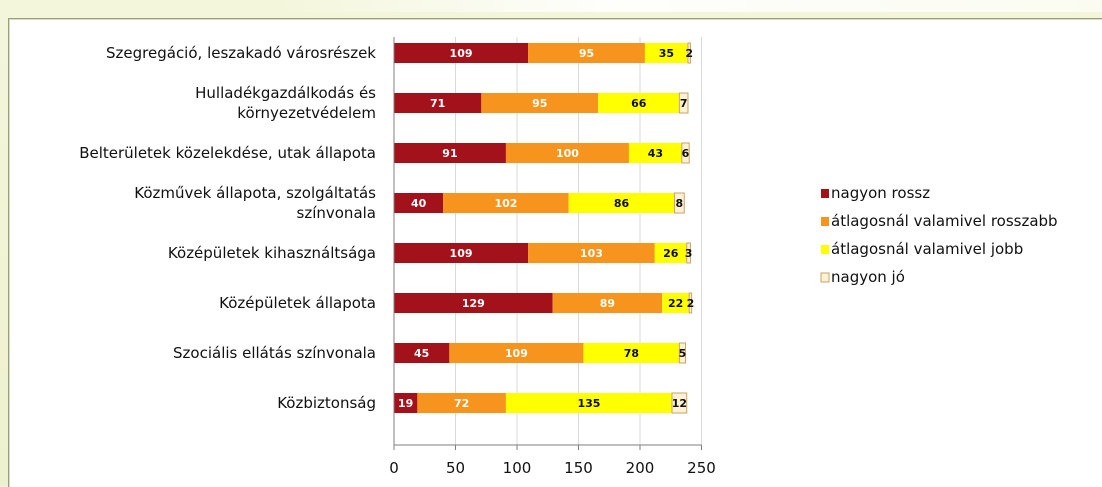 The image size is (1102, 487). I want to click on data-label: 129, so click(473, 303).